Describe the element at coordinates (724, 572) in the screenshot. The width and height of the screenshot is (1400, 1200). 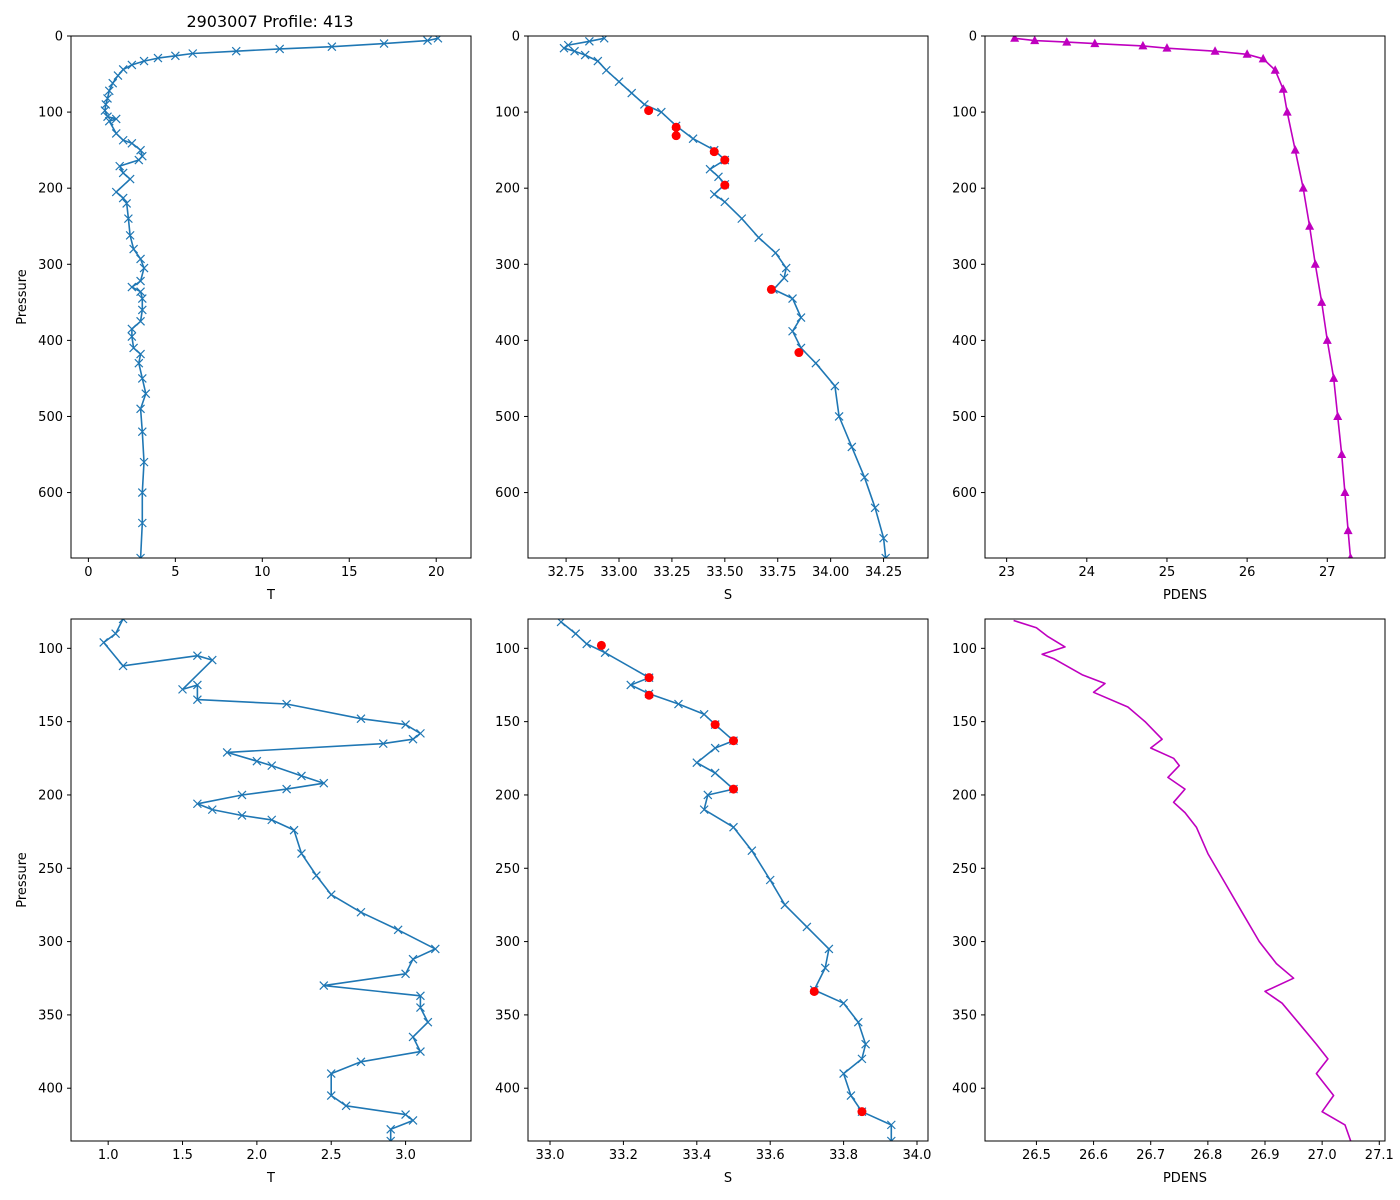
I see `x-tick-label: 33.50` at that location.